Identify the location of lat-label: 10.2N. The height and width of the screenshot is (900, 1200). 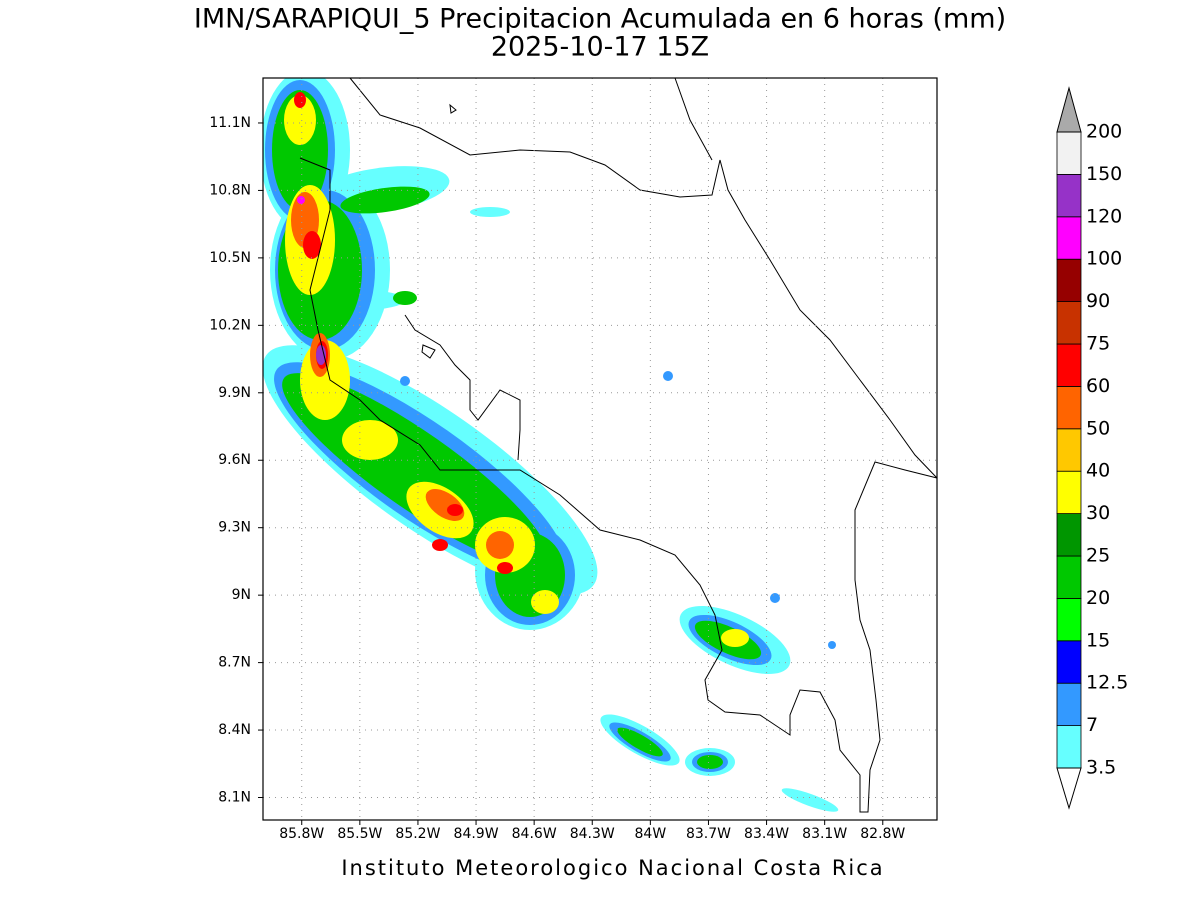
(230, 325).